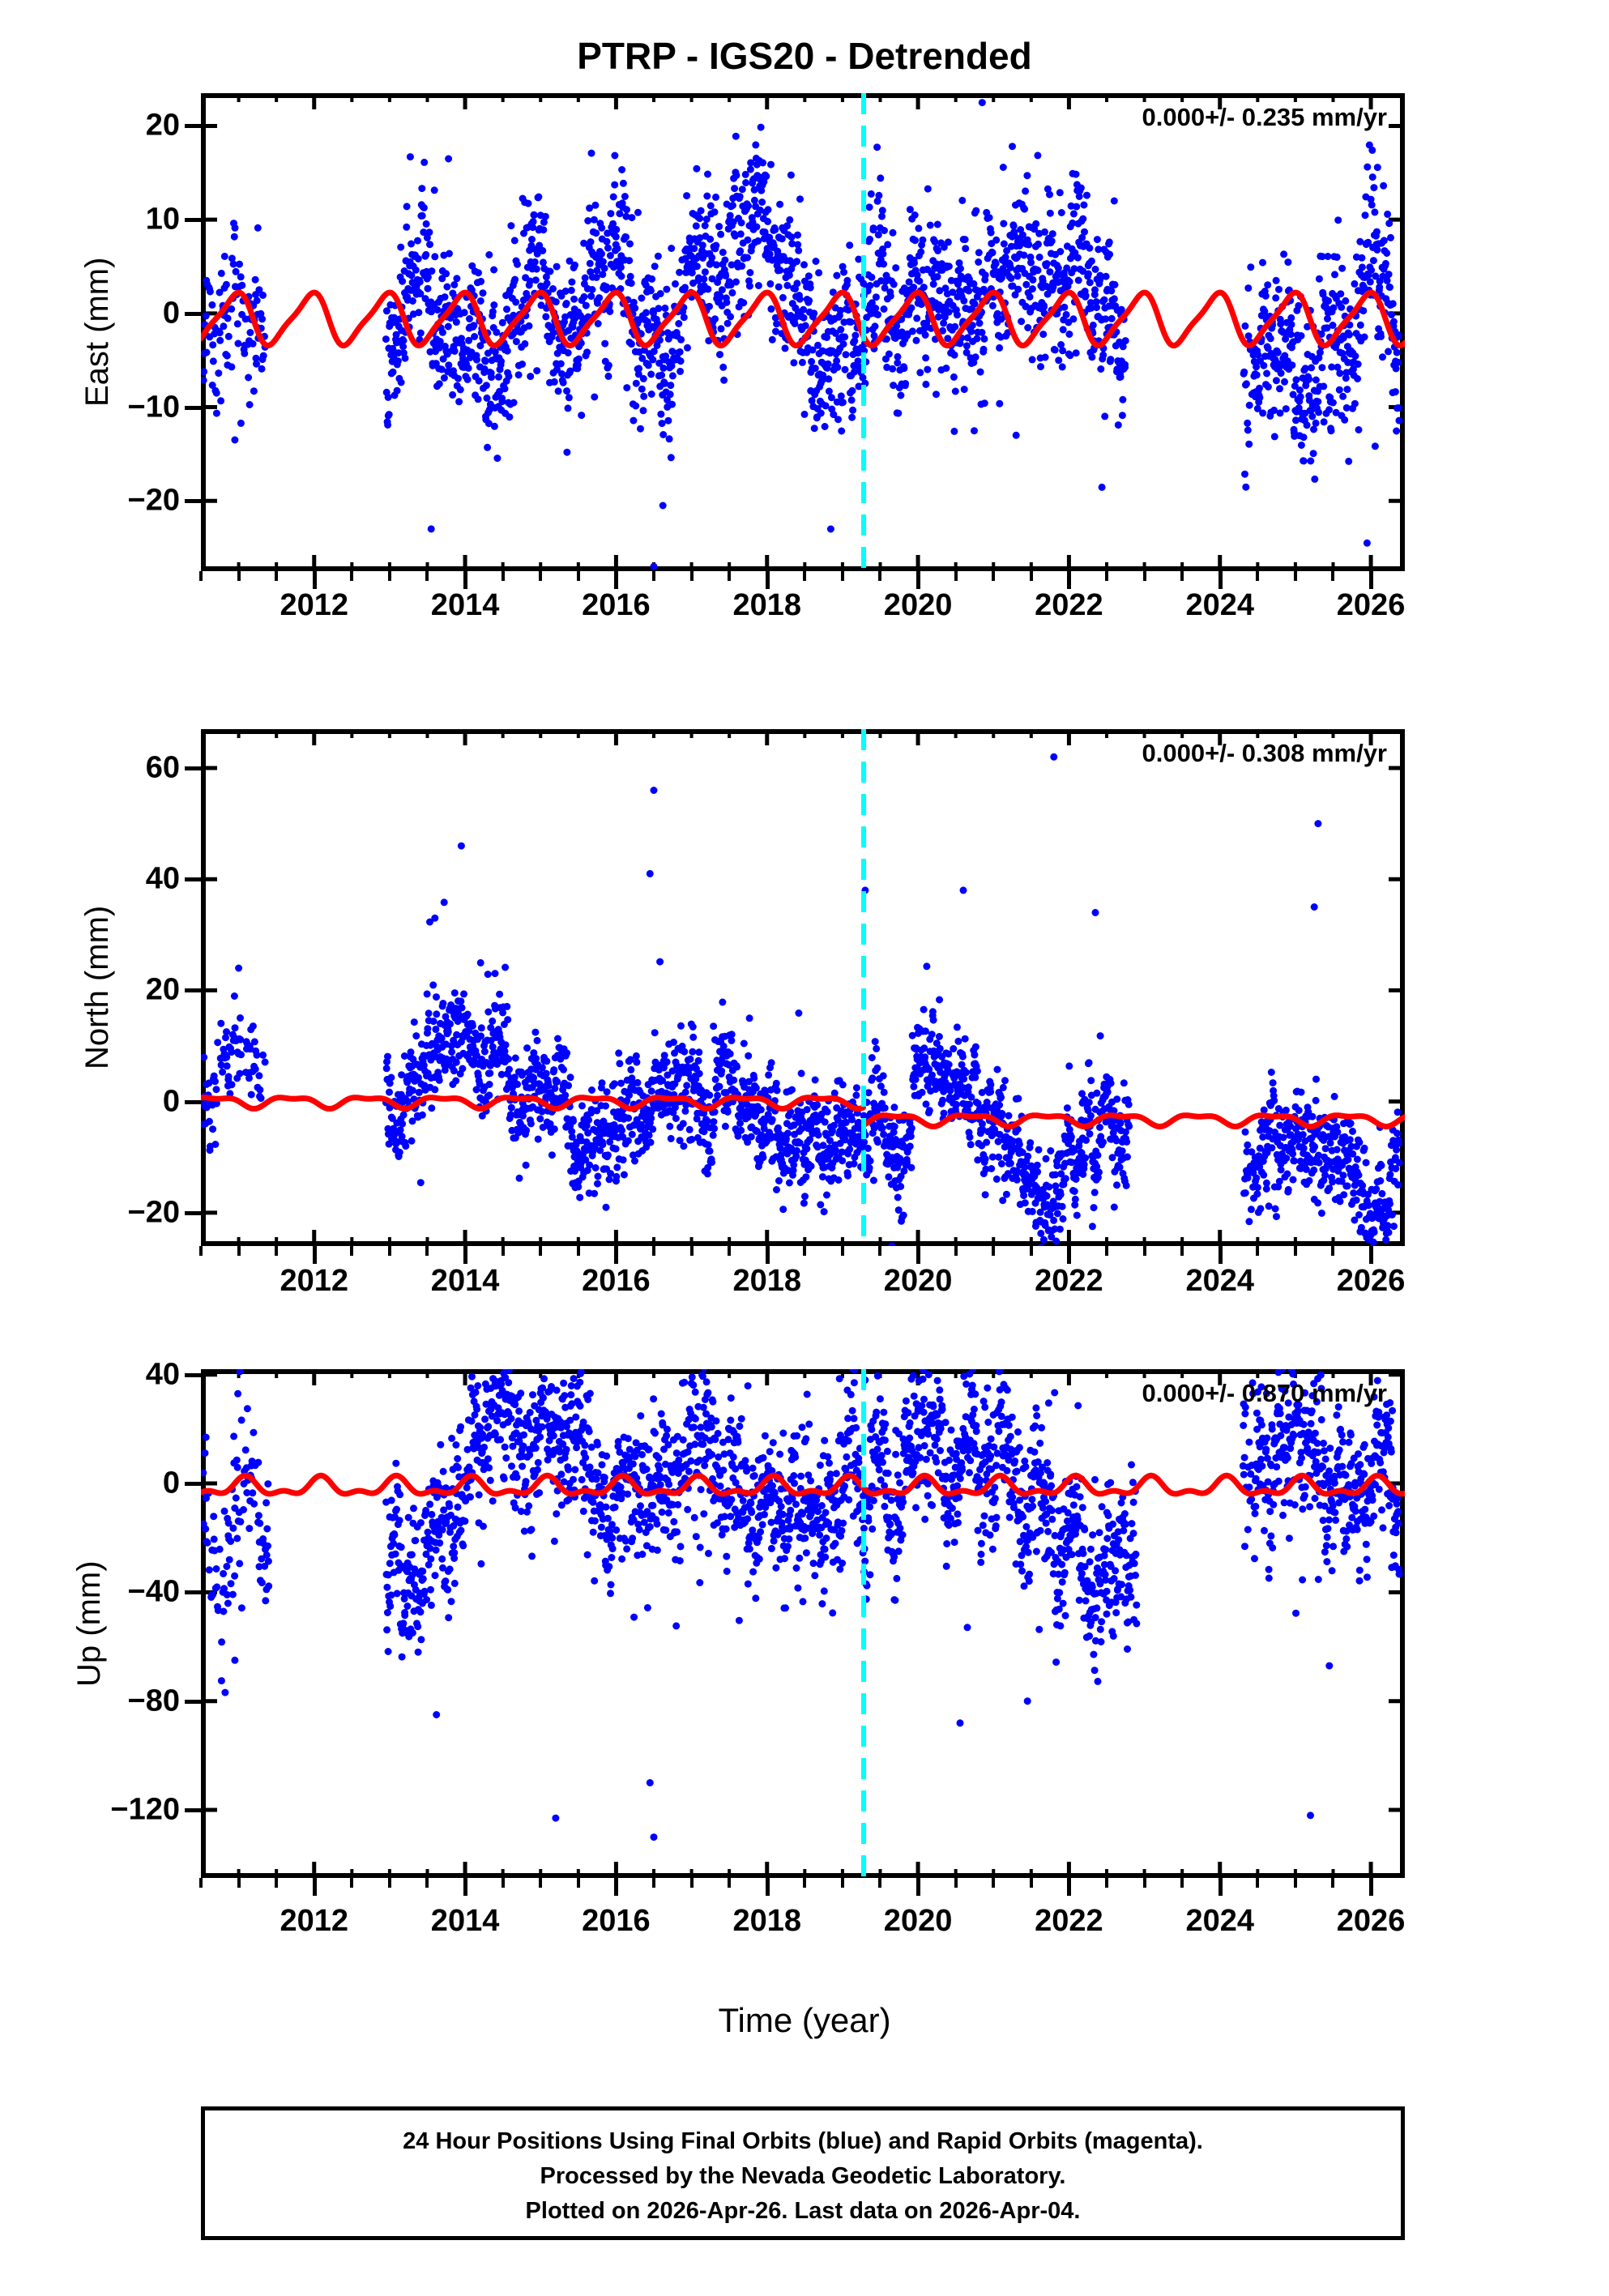 This screenshot has height=2296, width=1609. What do you see at coordinates (1069, 1281) in the screenshot?
I see `xtick-label-p1-5: 2022` at bounding box center [1069, 1281].